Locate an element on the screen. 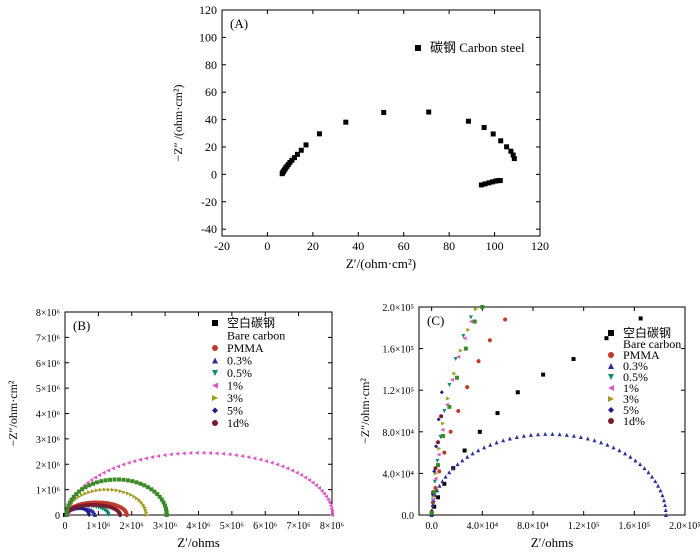  panel-label: (B) is located at coordinates (81, 325).